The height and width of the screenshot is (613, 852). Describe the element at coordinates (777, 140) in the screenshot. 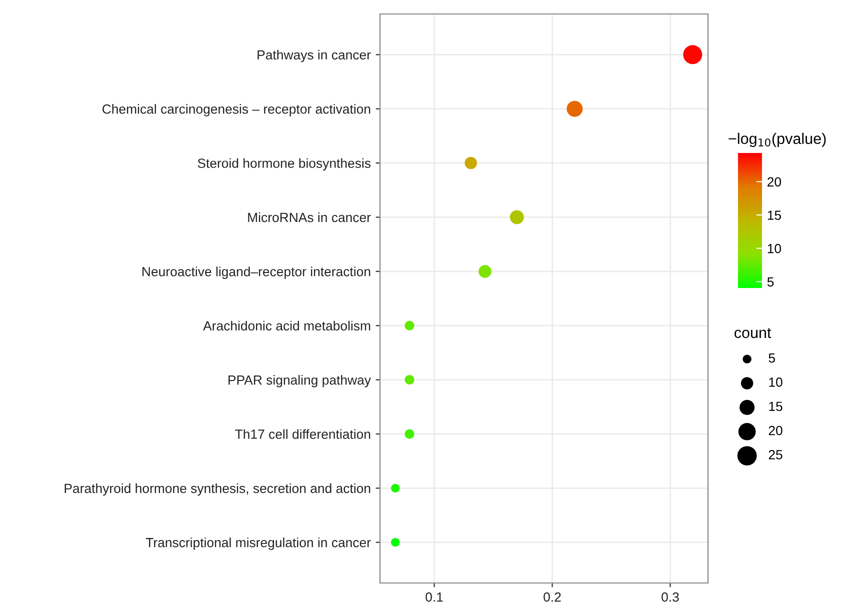

I see `color-bar-title: −log$_{10}$(pvalue)` at that location.